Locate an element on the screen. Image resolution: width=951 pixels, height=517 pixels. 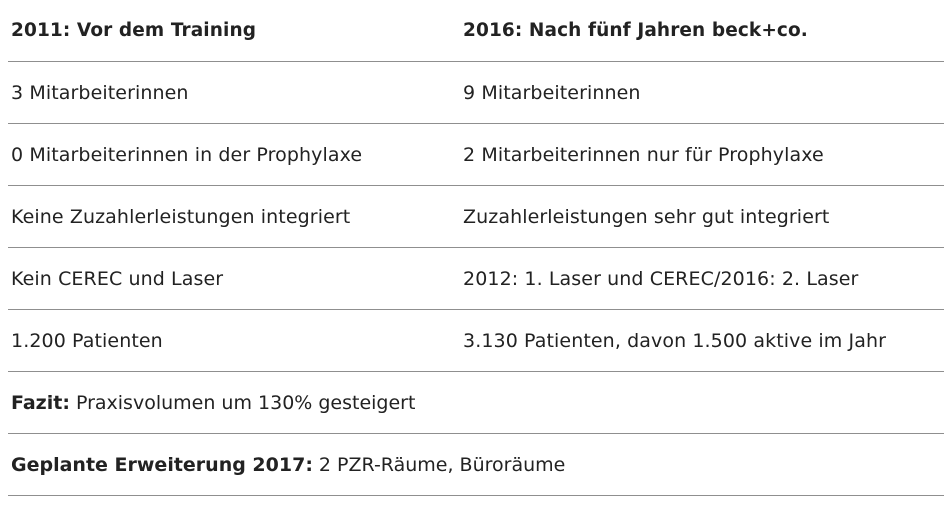
table-row: 3 Mitarbeiterinnen 9 Mitarbeiterinnen is located at coordinates (476, 93).